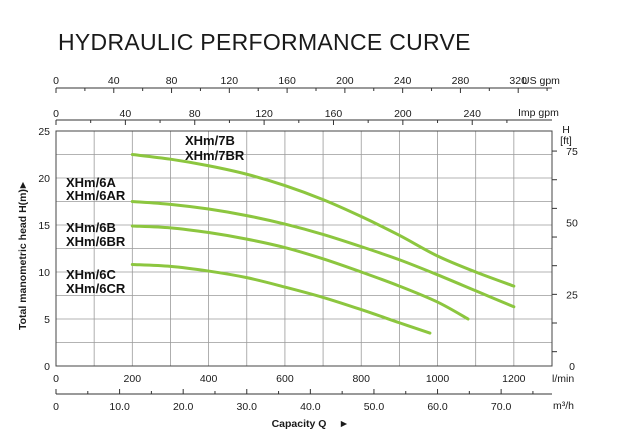 The image size is (620, 440). What do you see at coordinates (541, 81) in the screenshot?
I see `us-gpm-unit: US gpm` at bounding box center [541, 81].